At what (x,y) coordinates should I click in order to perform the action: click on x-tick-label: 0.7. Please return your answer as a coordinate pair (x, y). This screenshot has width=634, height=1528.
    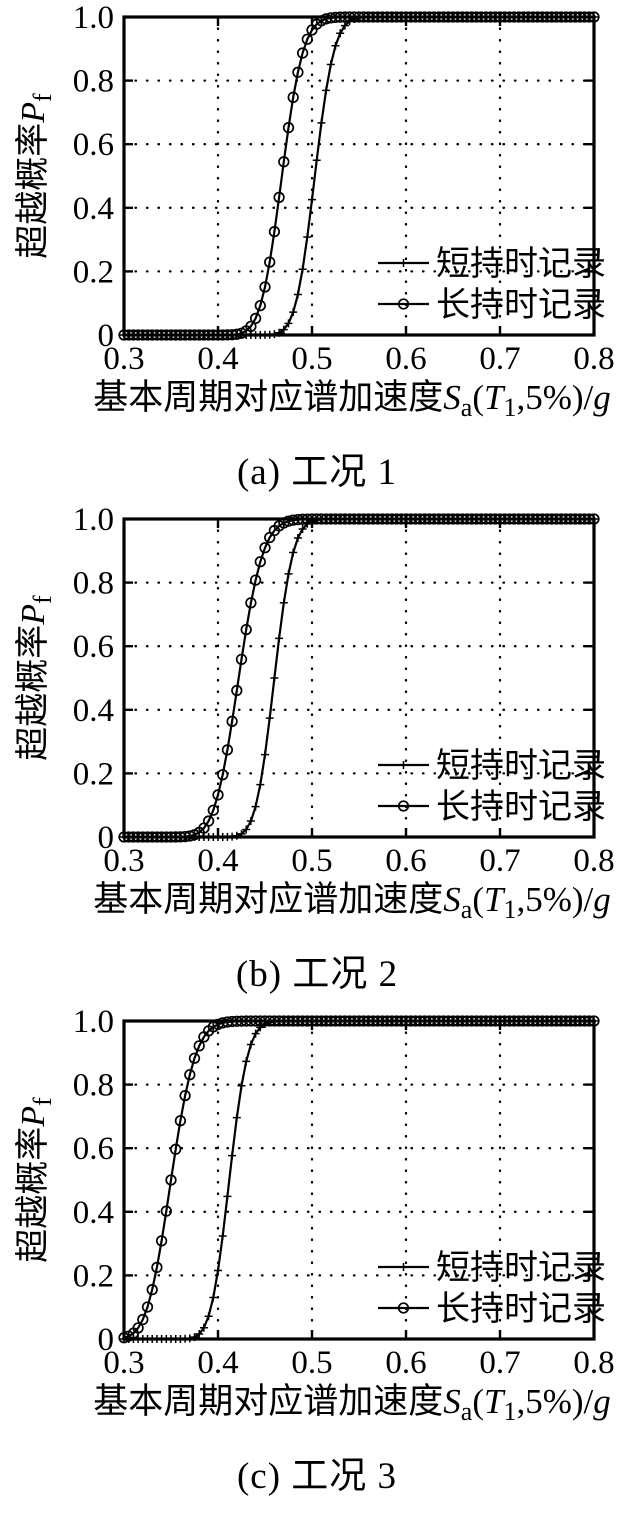
    Looking at the image, I should click on (499, 1363).